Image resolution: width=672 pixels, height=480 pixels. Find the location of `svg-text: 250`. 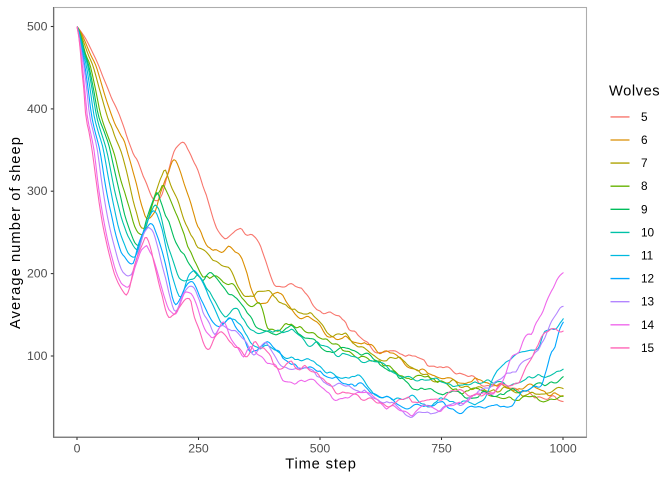

svg-text: 250 is located at coordinates (198, 449).